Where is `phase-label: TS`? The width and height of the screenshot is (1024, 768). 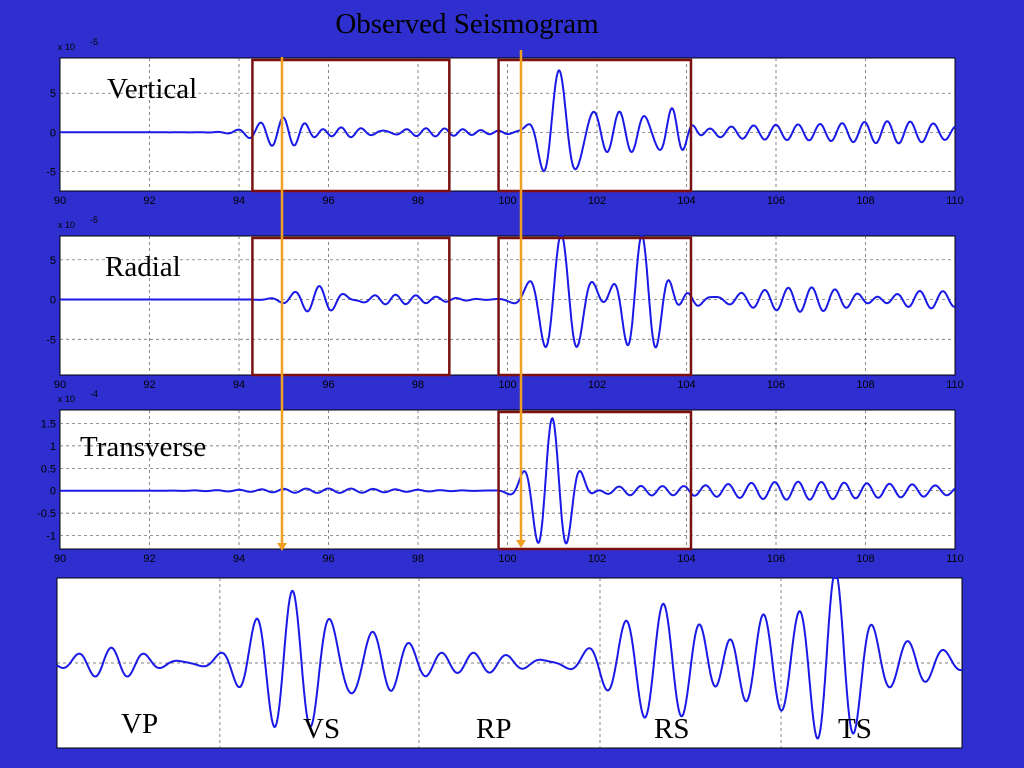 phase-label: TS is located at coordinates (855, 729).